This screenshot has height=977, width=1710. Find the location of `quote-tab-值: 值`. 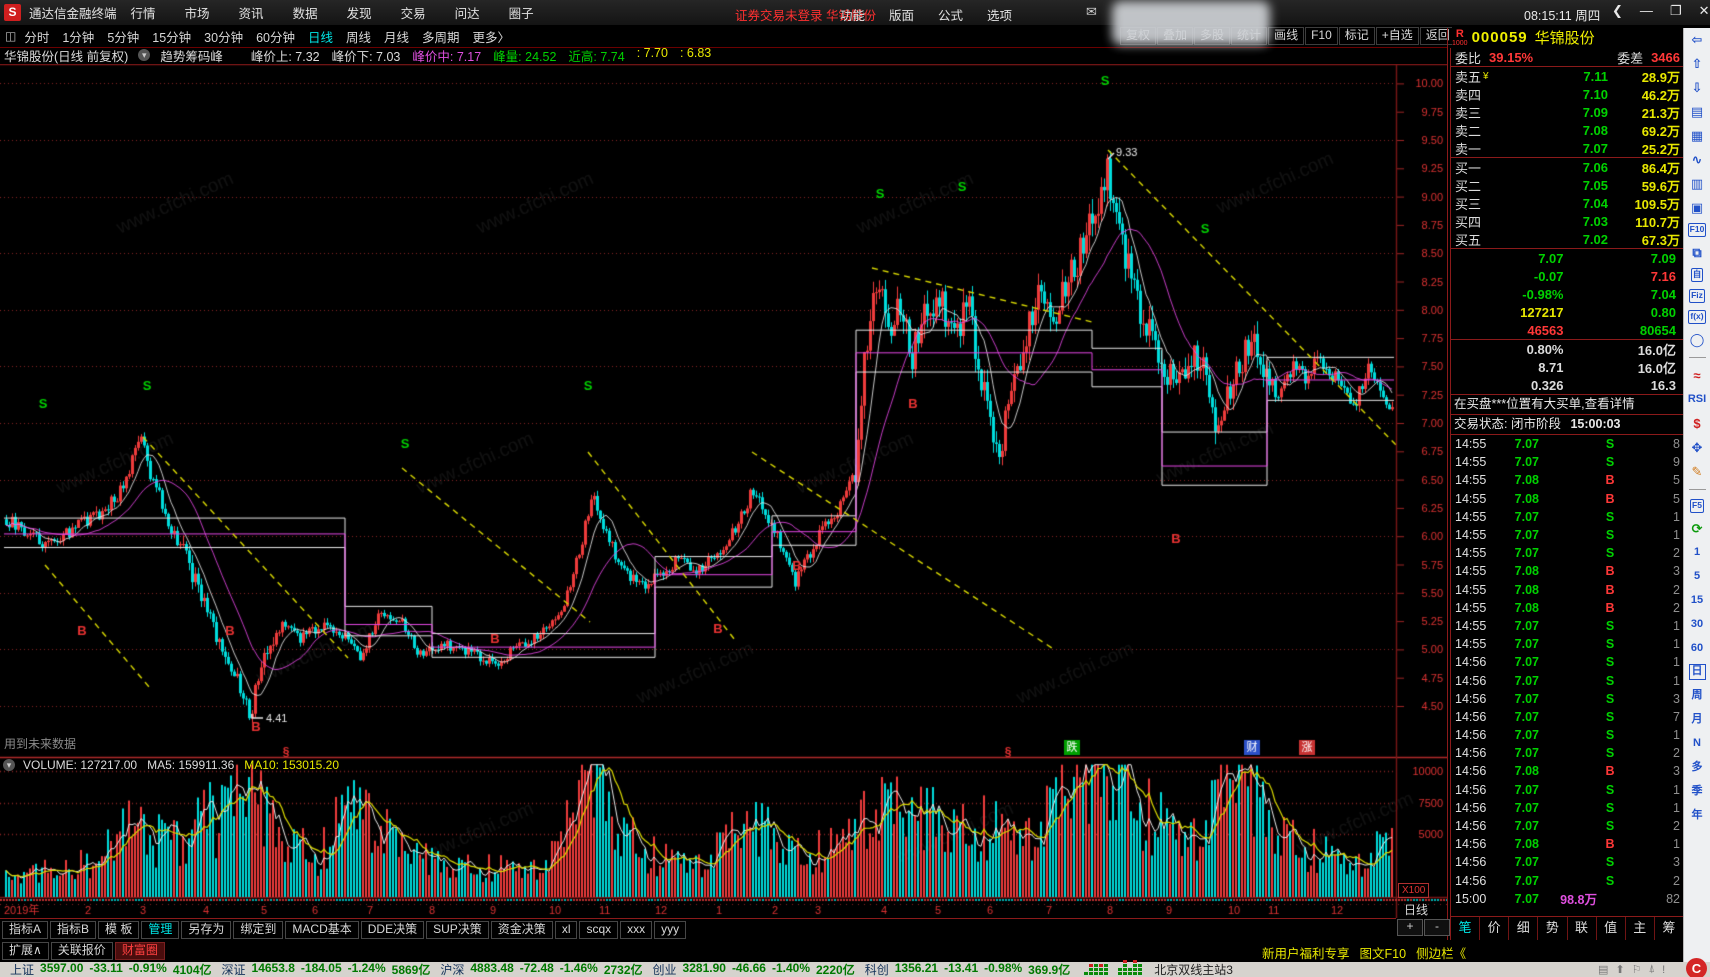

quote-tab-值: 值 is located at coordinates (1611, 928).